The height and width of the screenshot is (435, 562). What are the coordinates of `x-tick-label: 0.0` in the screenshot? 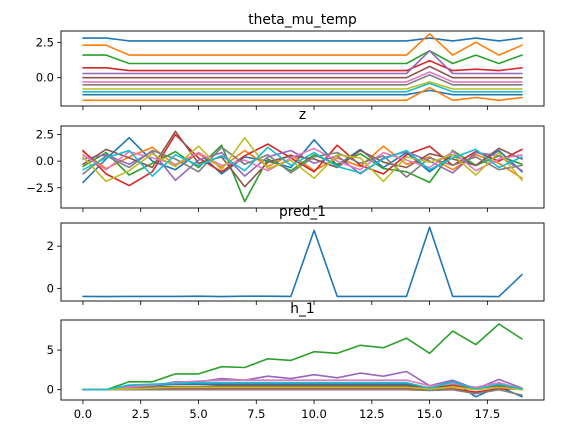 It's located at (83, 414).